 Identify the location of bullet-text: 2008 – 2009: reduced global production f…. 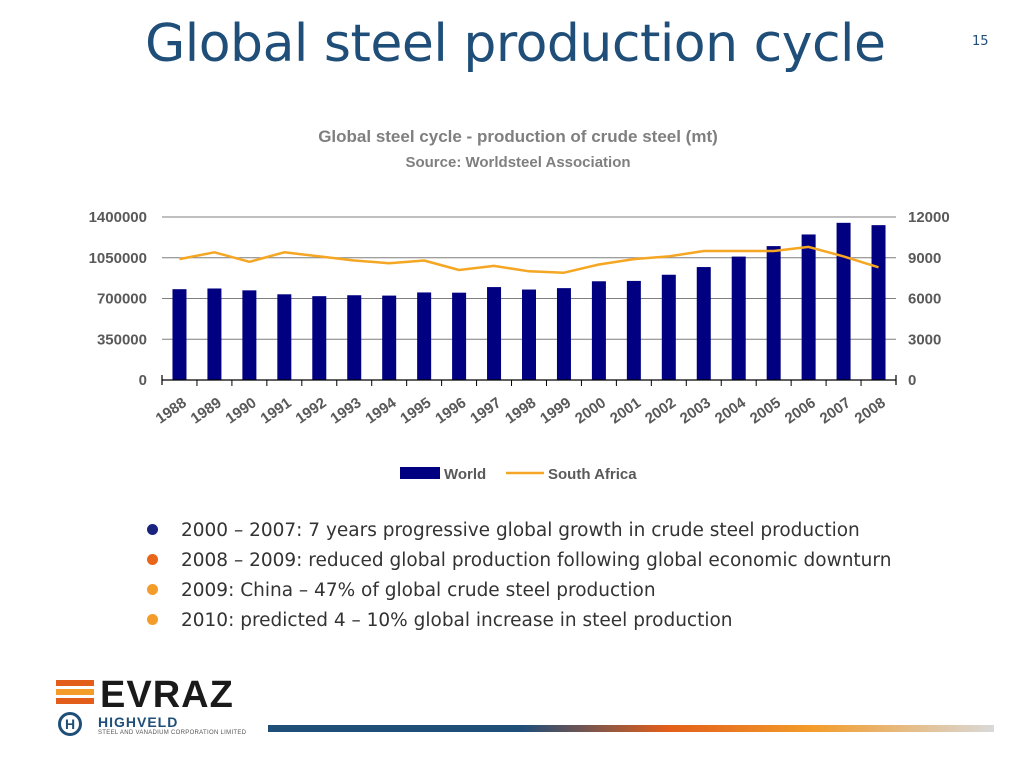
(536, 560).